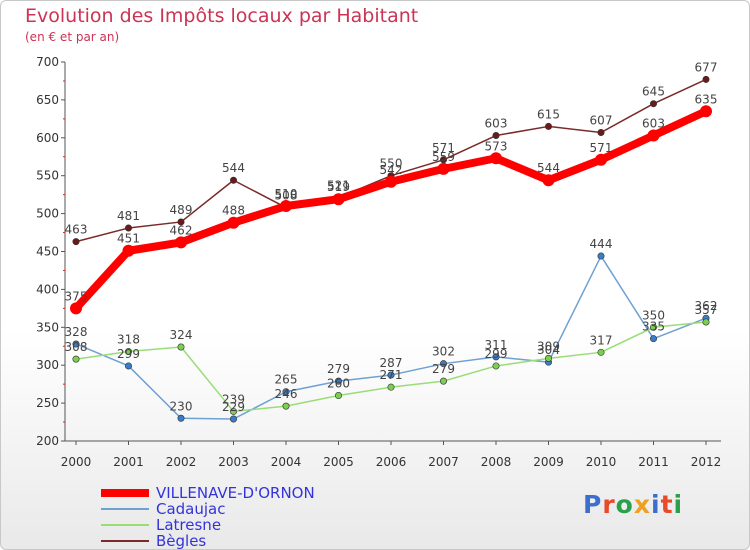 The image size is (750, 550). What do you see at coordinates (189, 525) in the screenshot?
I see `legend-label: Latresne` at bounding box center [189, 525].